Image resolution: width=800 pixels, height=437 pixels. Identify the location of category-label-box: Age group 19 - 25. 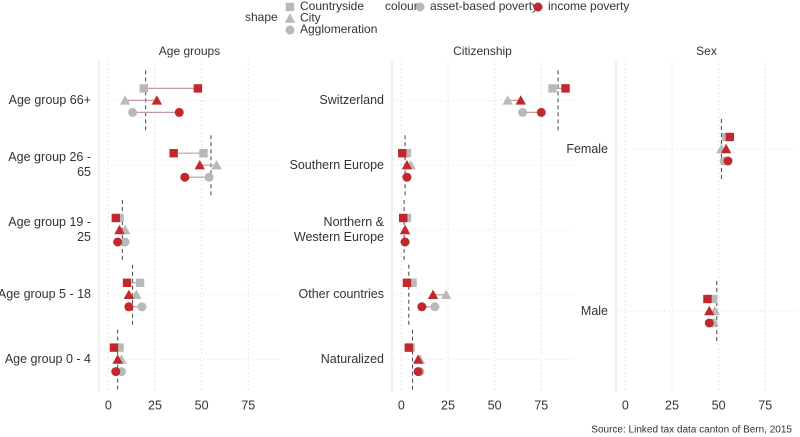
(49, 229).